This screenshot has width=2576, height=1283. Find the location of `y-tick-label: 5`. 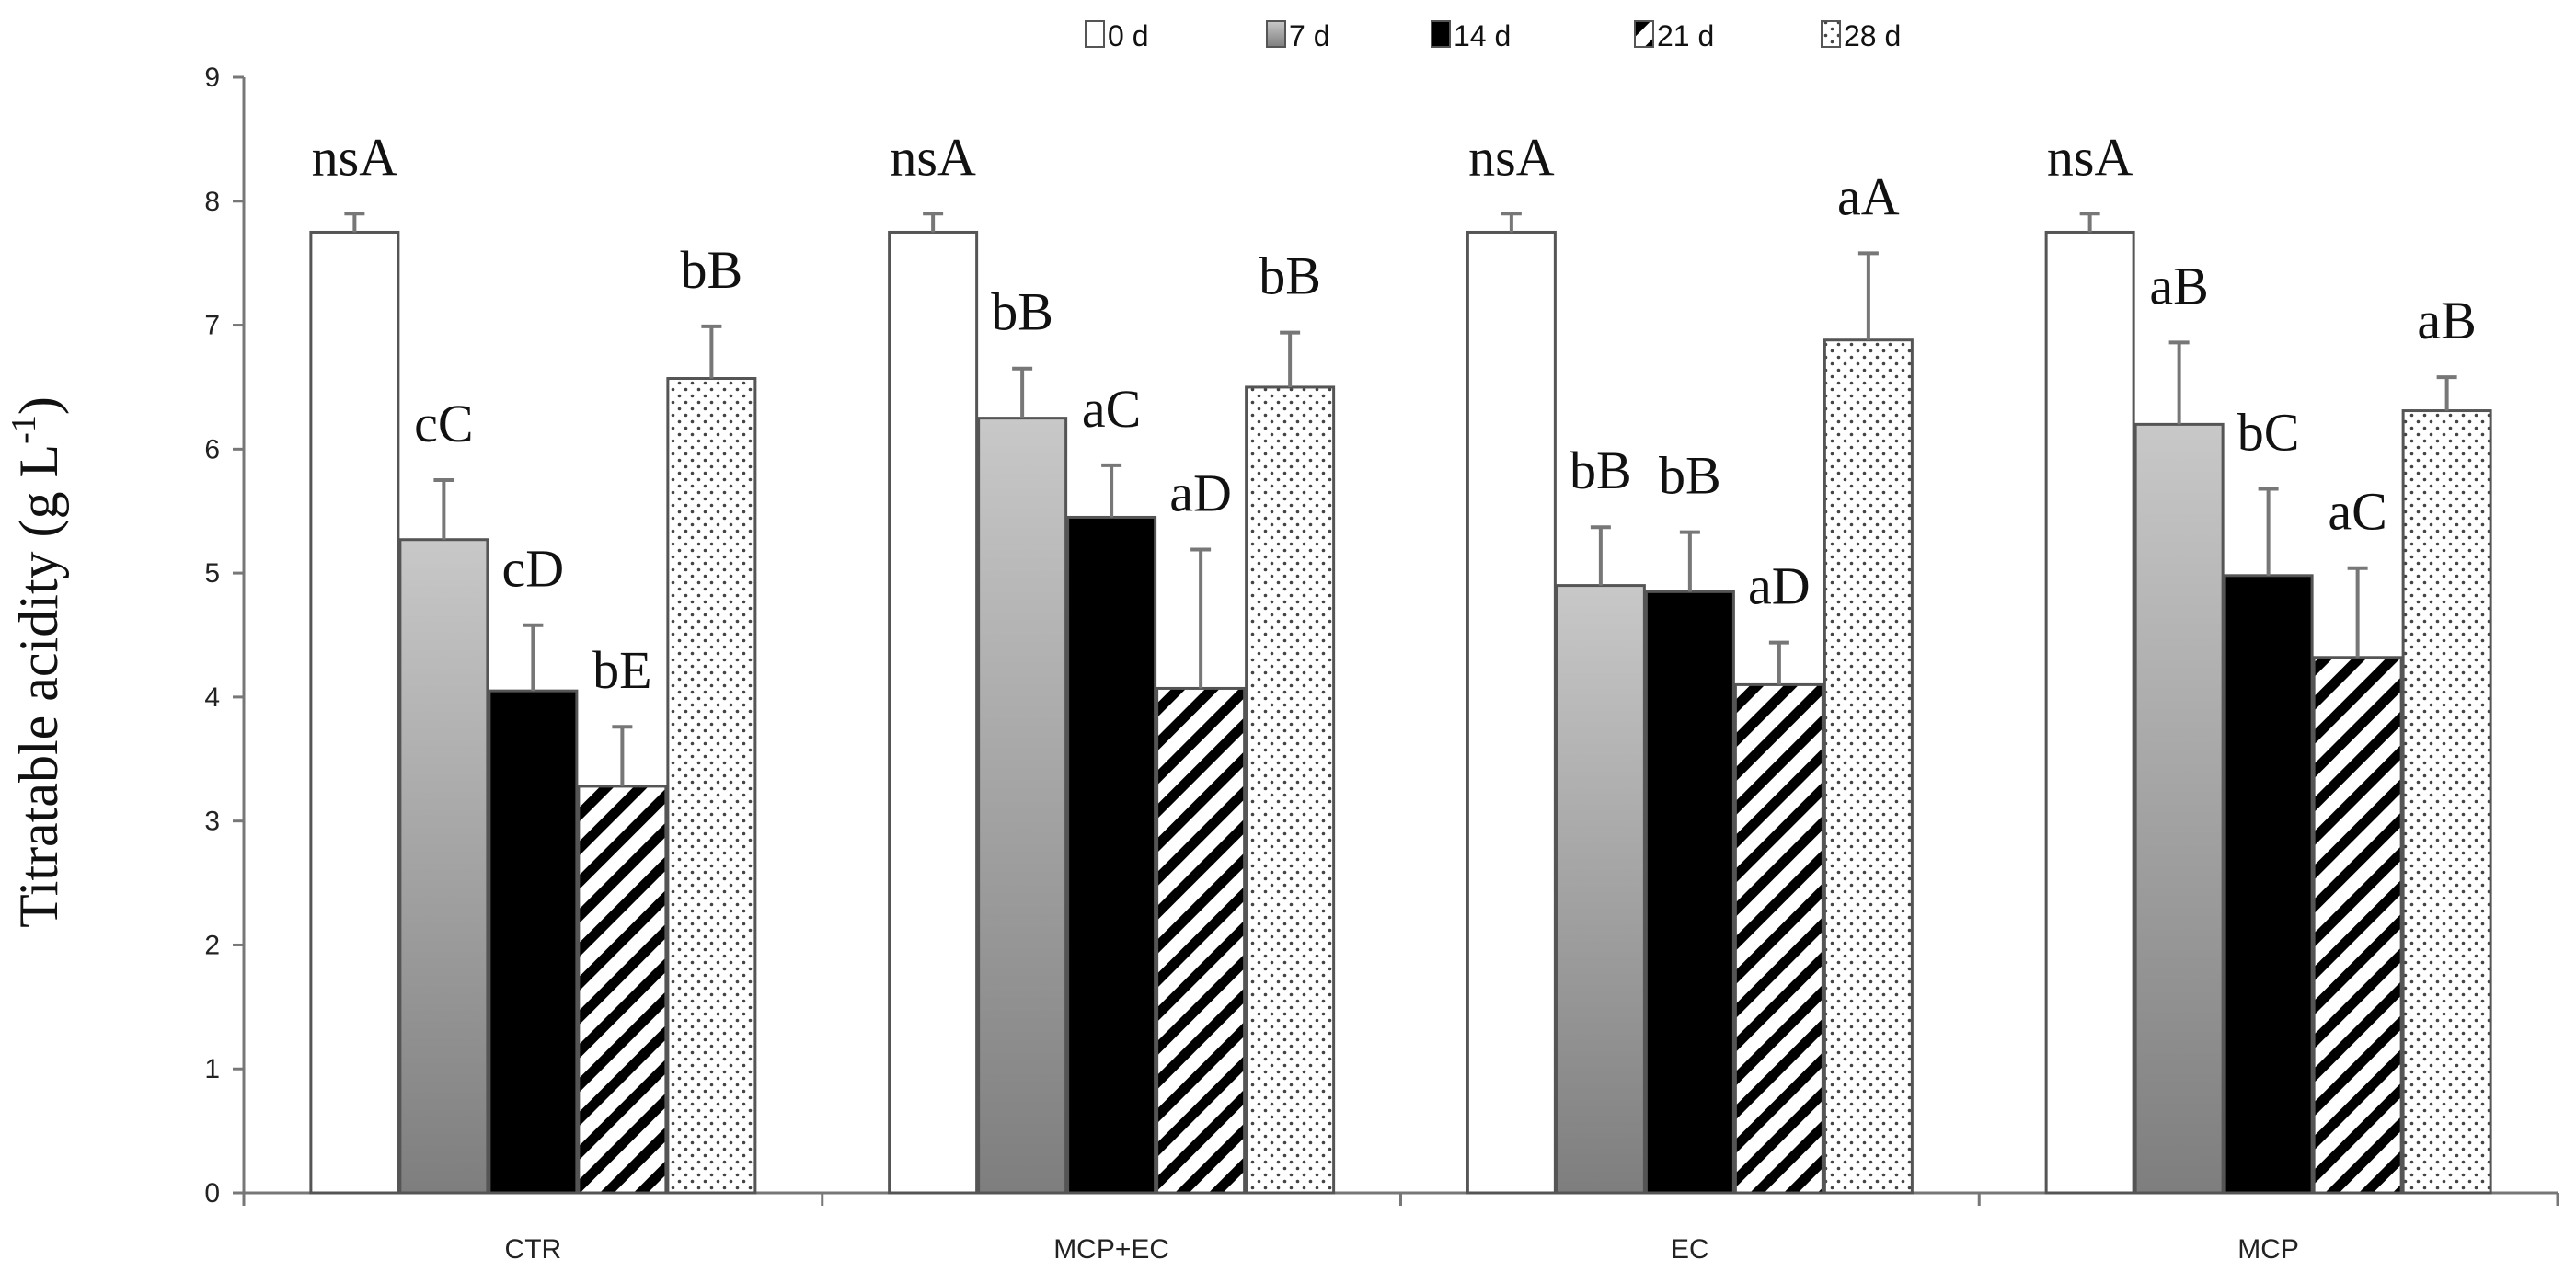

y-tick-label: 5 is located at coordinates (212, 574).